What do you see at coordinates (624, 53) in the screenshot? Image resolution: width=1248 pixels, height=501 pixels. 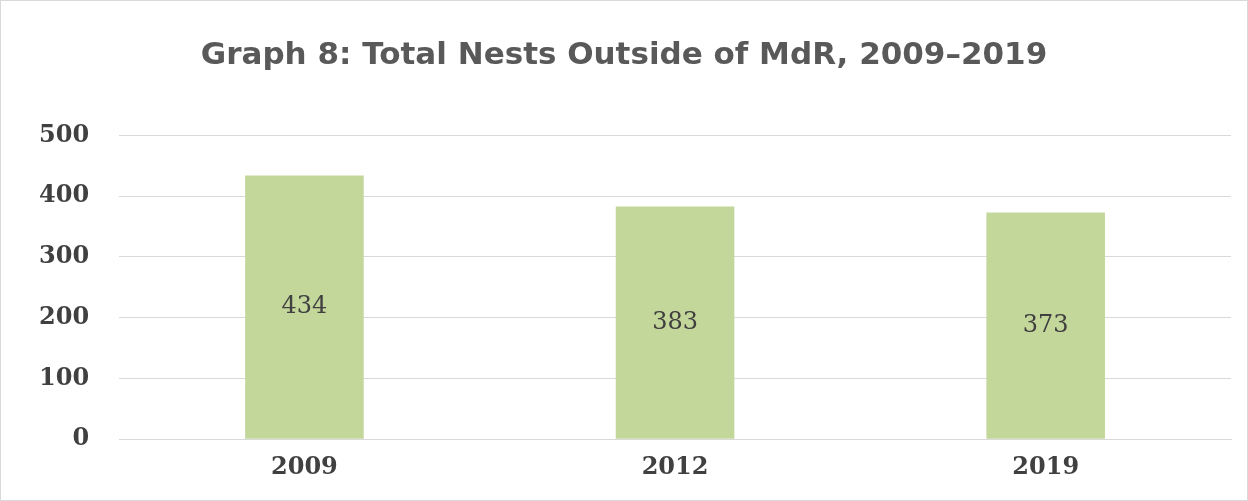 I see `chart-title: Graph 8: Total Nests Outside of MdR, 2009–2019` at bounding box center [624, 53].